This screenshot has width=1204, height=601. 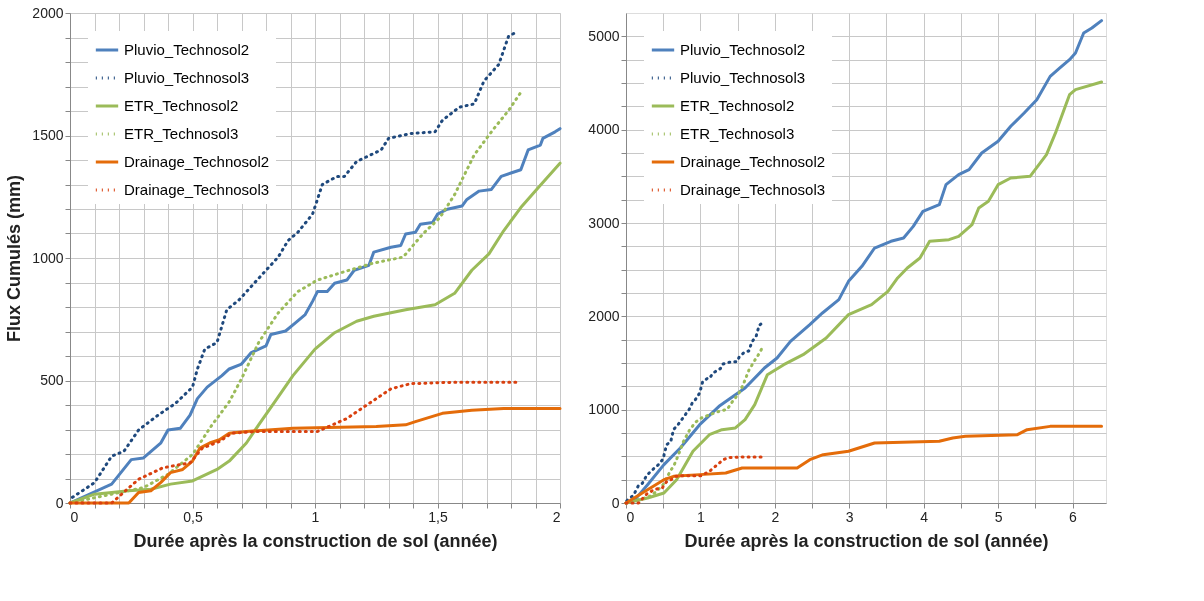 I want to click on x-tick-label: 3, so click(x=849, y=516).